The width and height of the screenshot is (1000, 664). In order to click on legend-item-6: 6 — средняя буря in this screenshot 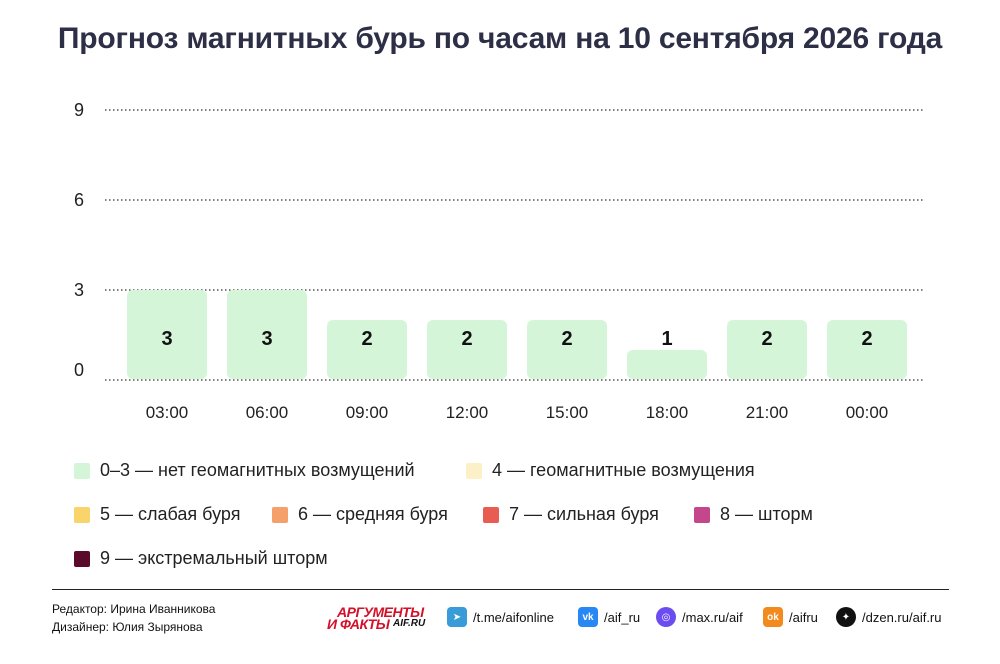, I will do `click(360, 514)`.